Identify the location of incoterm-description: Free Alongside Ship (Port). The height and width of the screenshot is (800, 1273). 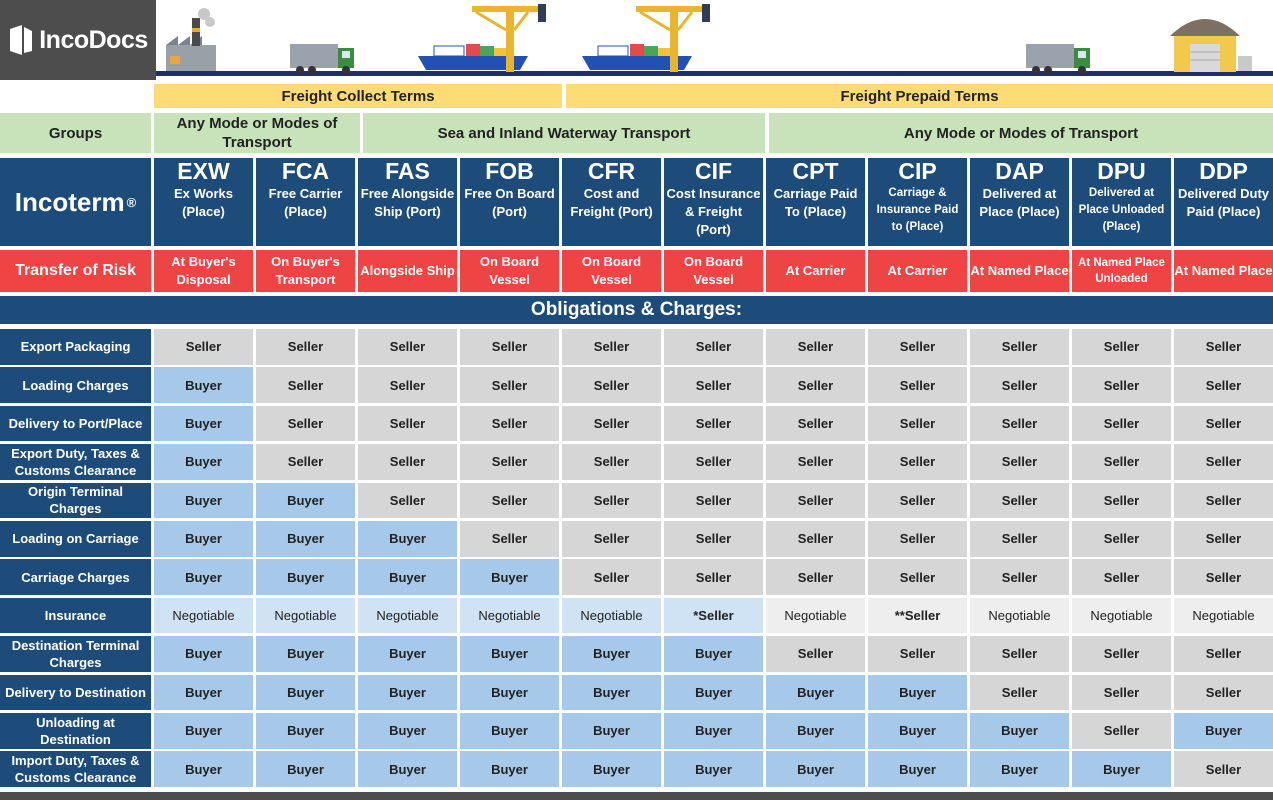
(407, 202).